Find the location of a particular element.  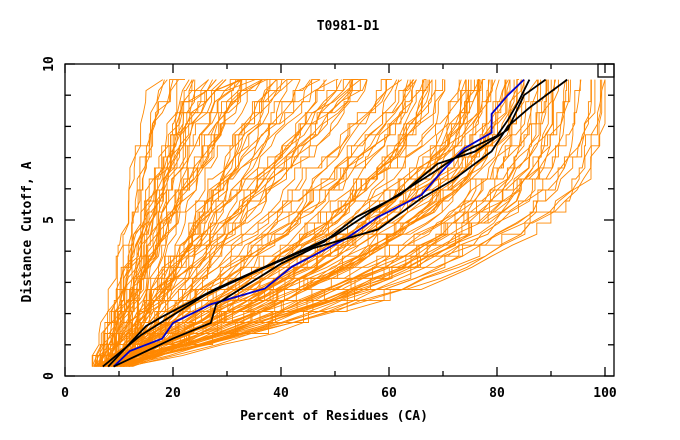

y-tick-labels: 0 5 10 is located at coordinates (49, 218).